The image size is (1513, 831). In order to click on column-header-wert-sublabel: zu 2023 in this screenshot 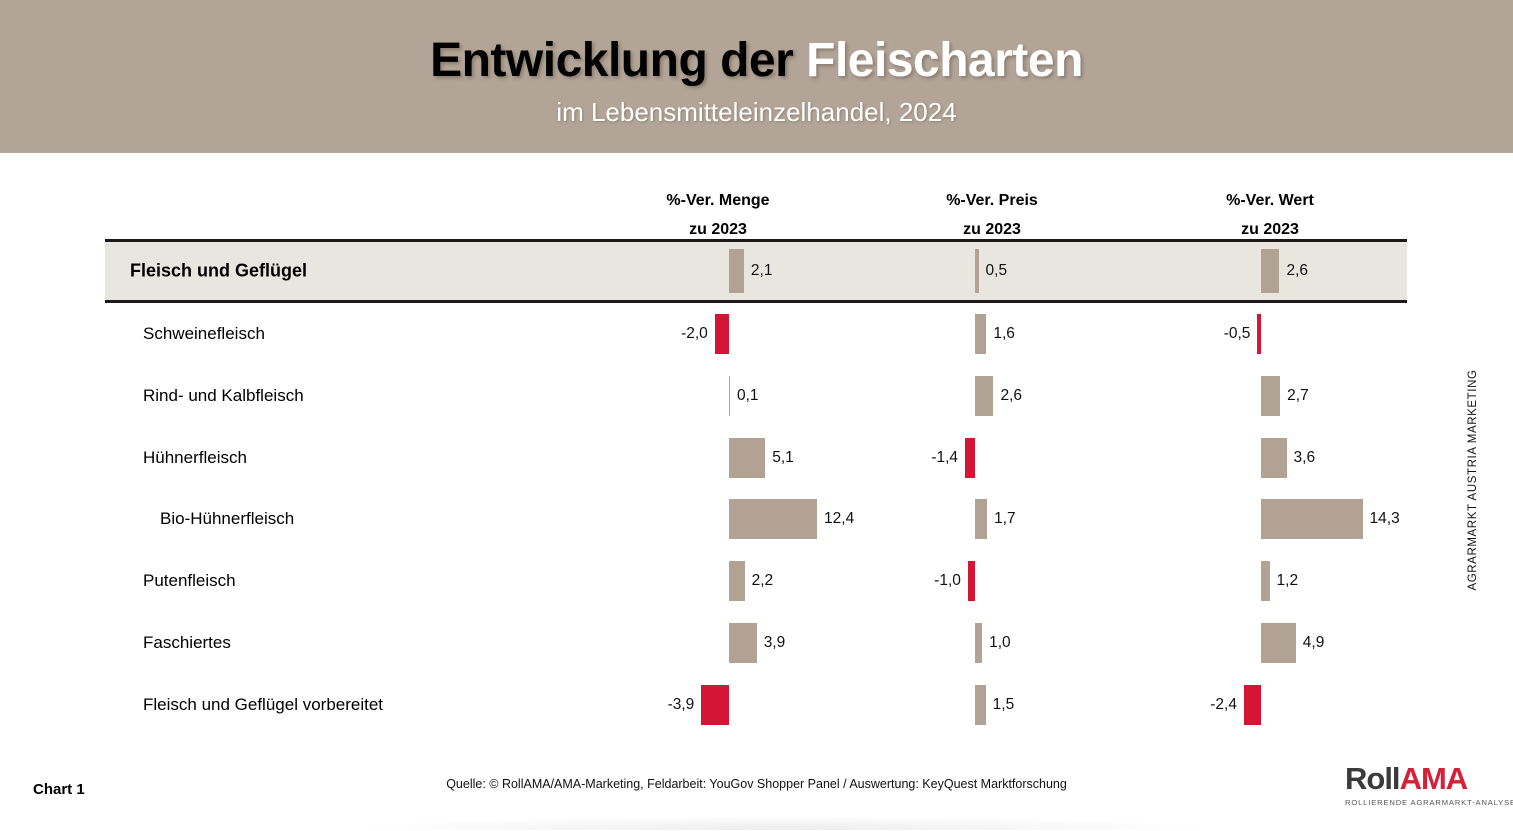, I will do `click(1270, 229)`.